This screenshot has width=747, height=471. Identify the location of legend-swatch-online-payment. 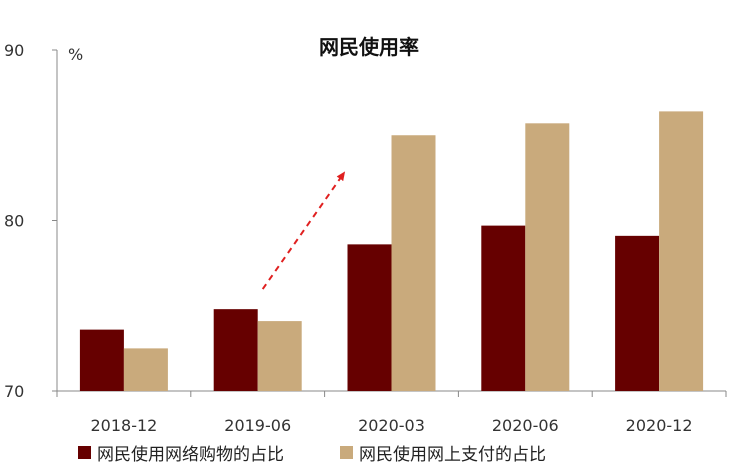
(346, 452).